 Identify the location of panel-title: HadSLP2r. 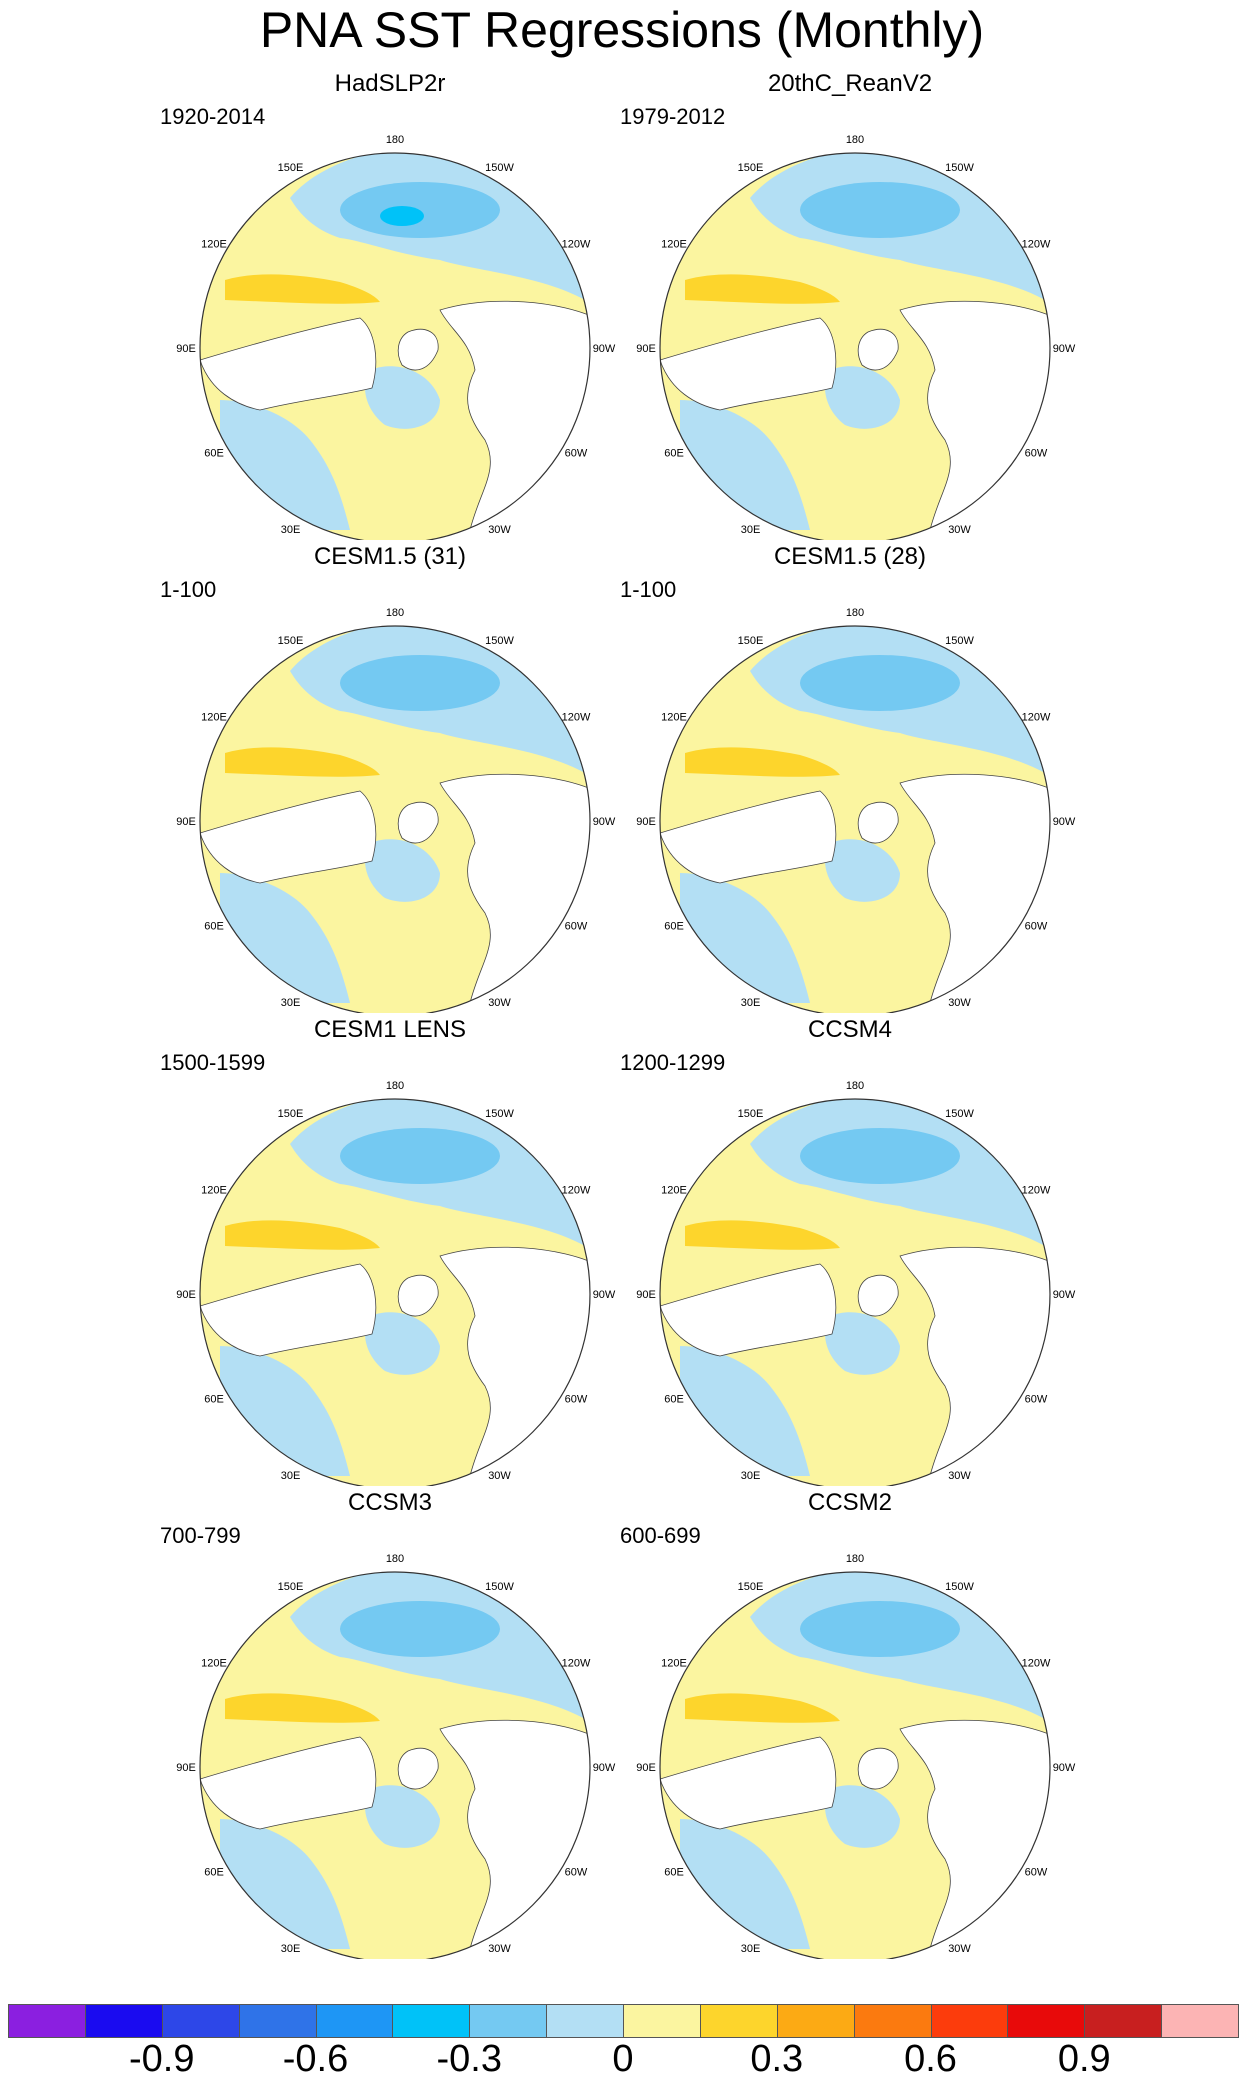
(390, 83).